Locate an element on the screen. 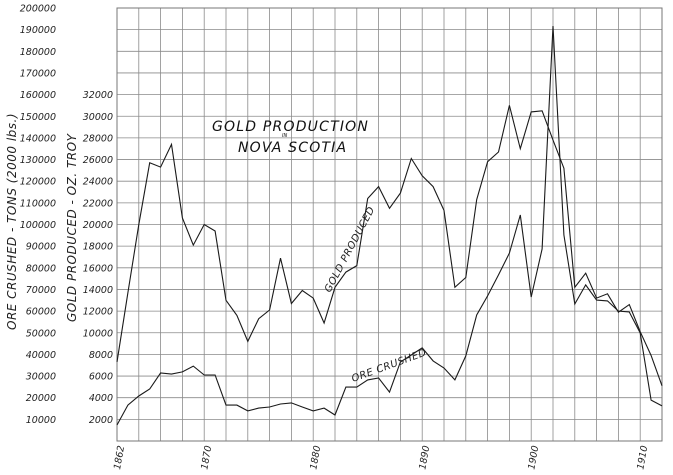 The width and height of the screenshot is (673, 475). y-tick-ore: 70000 is located at coordinates (41, 290).